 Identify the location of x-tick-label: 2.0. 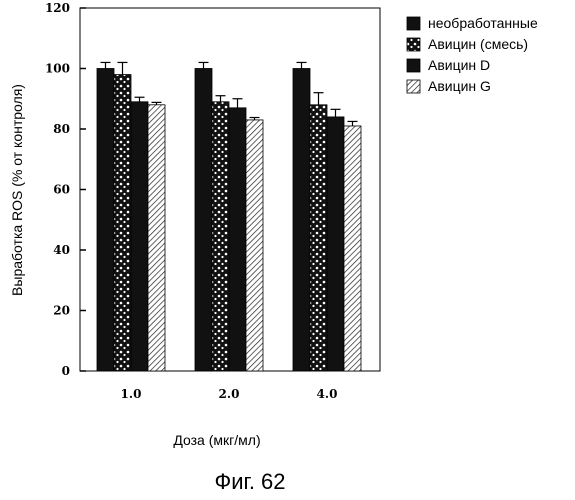
(229, 394).